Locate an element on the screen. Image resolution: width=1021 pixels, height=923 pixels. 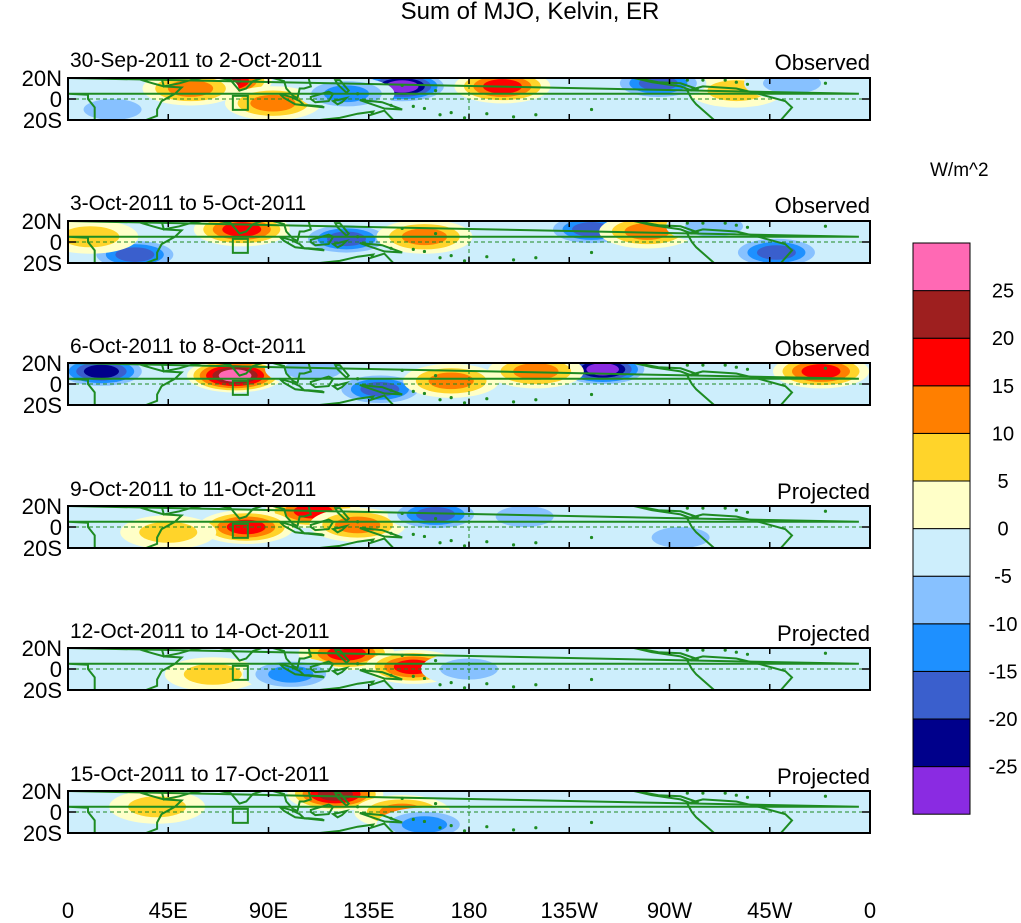
y-tick-label: 20S is located at coordinates (42, 120).